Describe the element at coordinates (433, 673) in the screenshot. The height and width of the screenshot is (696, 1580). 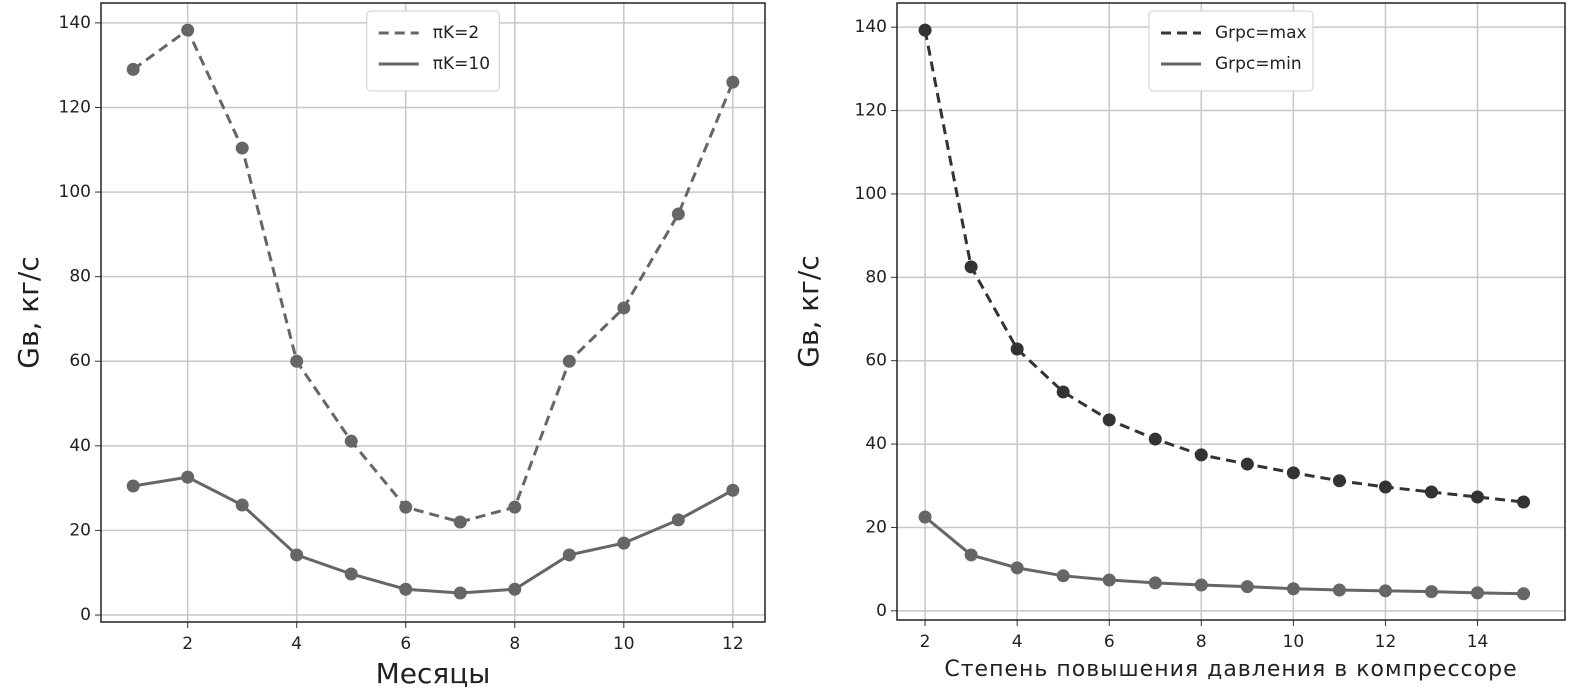
I see `x-axis-label: Месяцы` at that location.